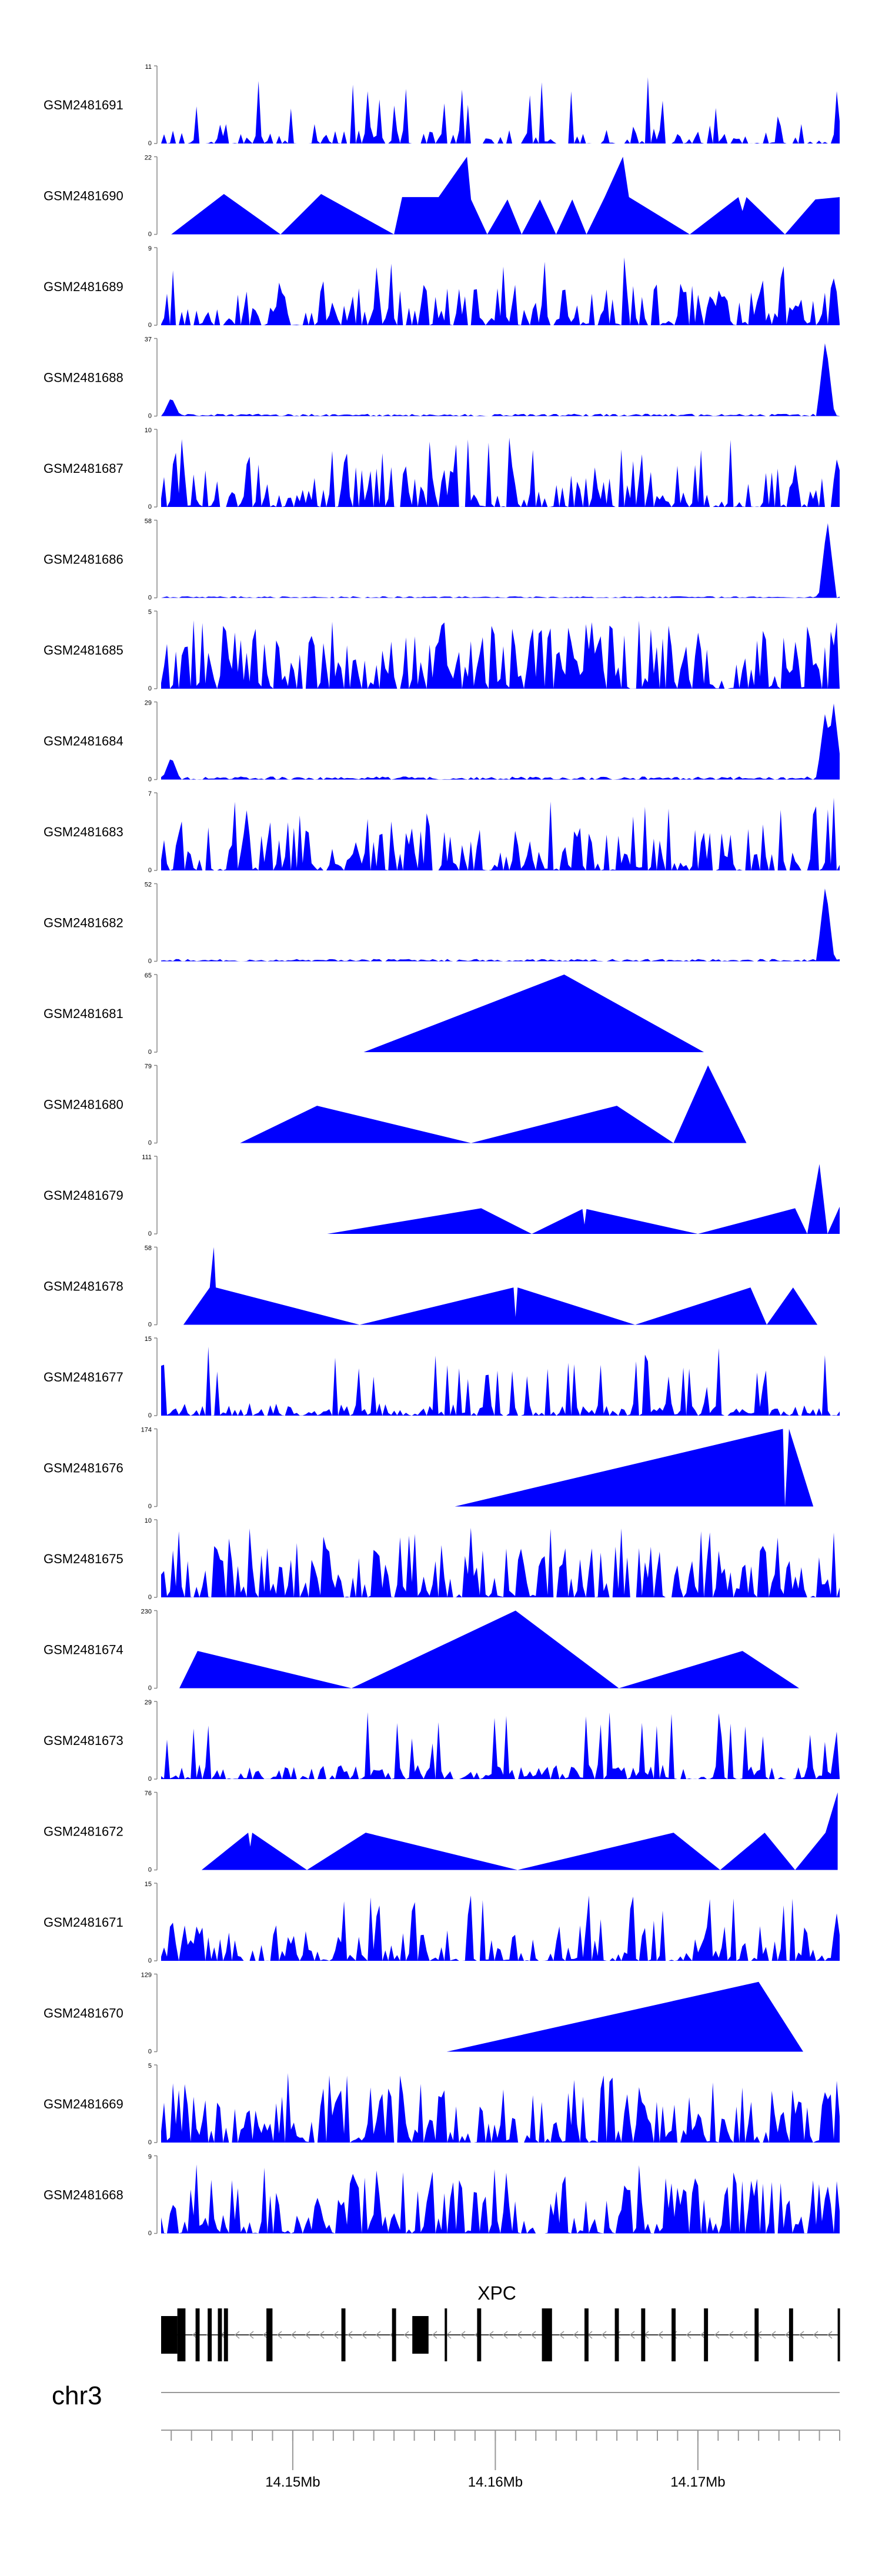 This screenshot has height=2576, width=882. What do you see at coordinates (83, 1468) in the screenshot?
I see `track-label: GSM2481676` at bounding box center [83, 1468].